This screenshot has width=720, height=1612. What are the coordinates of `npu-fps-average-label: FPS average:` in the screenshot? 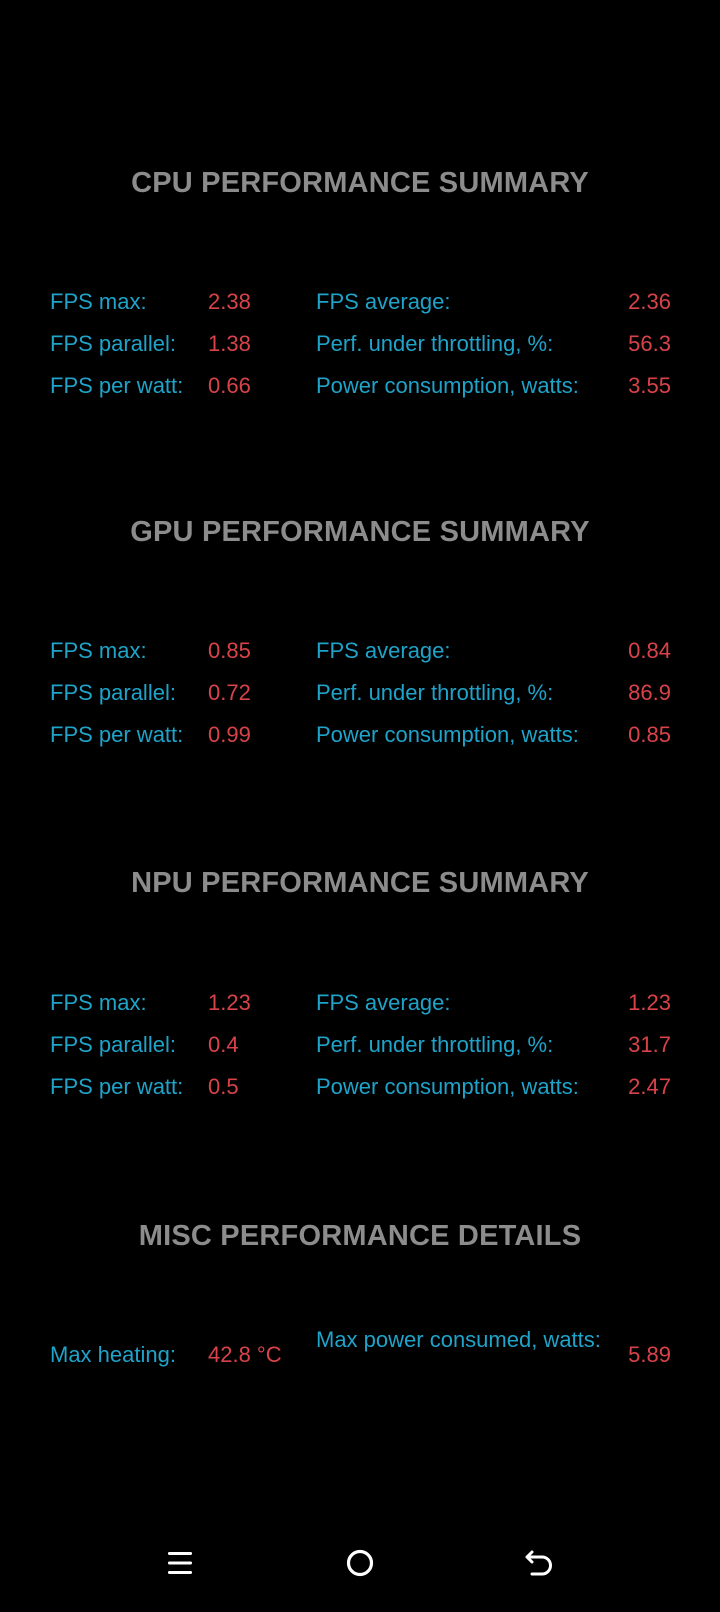 It's located at (383, 1002).